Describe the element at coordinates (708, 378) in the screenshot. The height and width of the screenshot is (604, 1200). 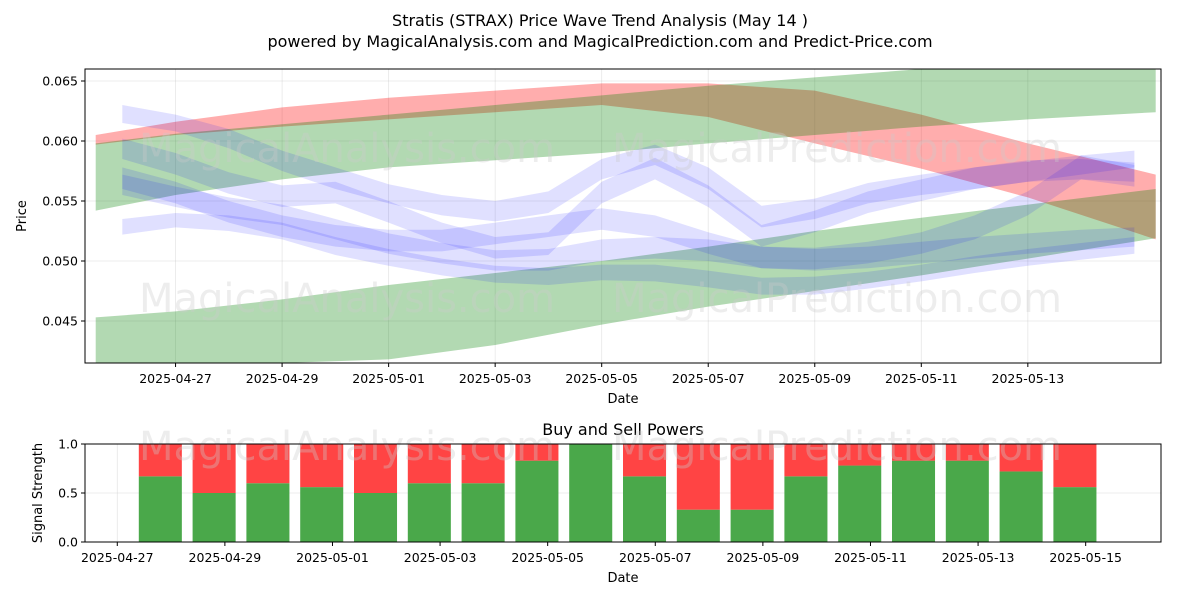
I see `price-x-tick-label: 2025-05-07` at that location.